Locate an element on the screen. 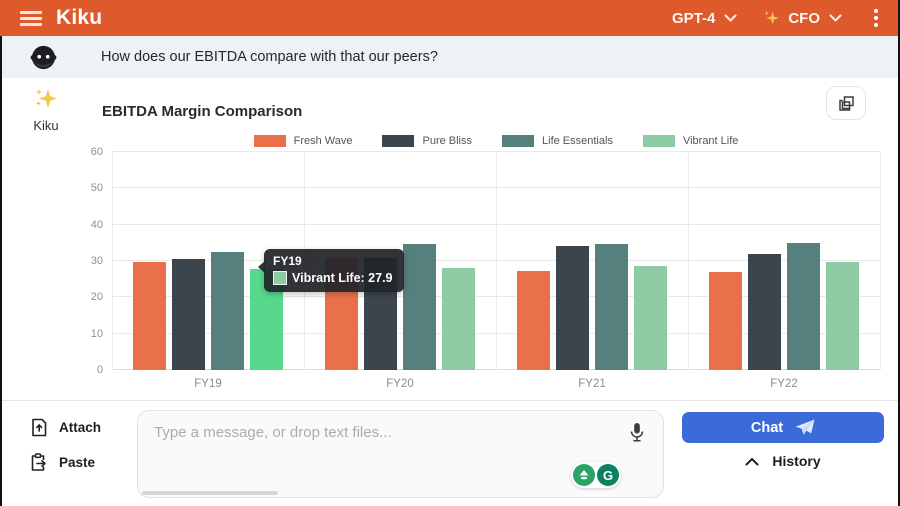  x-axis-label: FY22 is located at coordinates (784, 384).